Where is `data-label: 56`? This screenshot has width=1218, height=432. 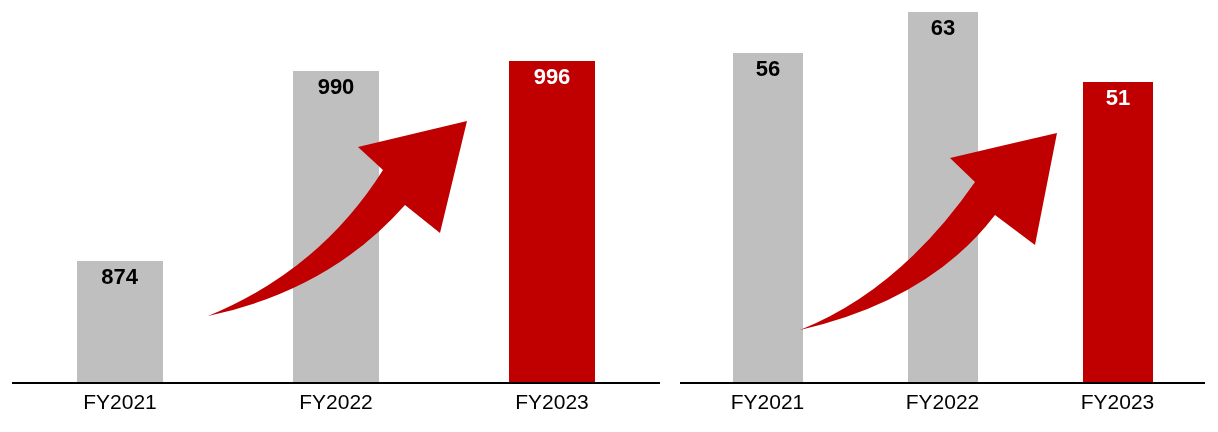
data-label: 56 is located at coordinates (768, 68).